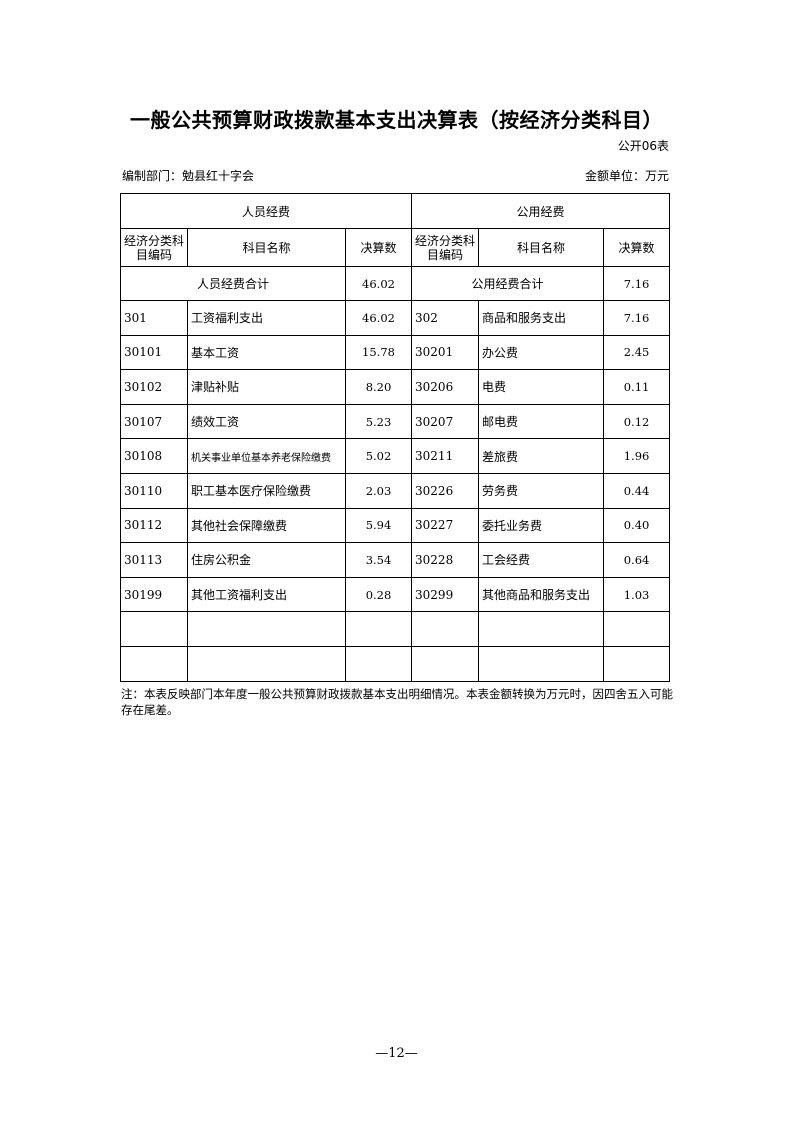 This screenshot has height=1122, width=793. Describe the element at coordinates (637, 456) in the screenshot. I see `public-amount: 1.96` at that location.